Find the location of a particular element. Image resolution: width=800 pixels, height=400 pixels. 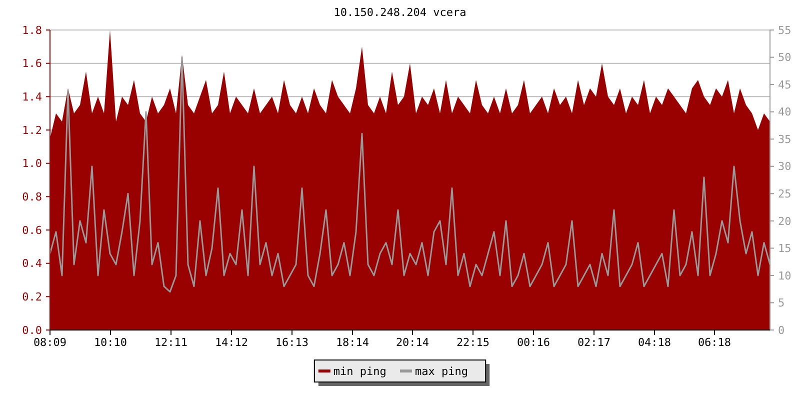

legend-label: min ping is located at coordinates (359, 371).